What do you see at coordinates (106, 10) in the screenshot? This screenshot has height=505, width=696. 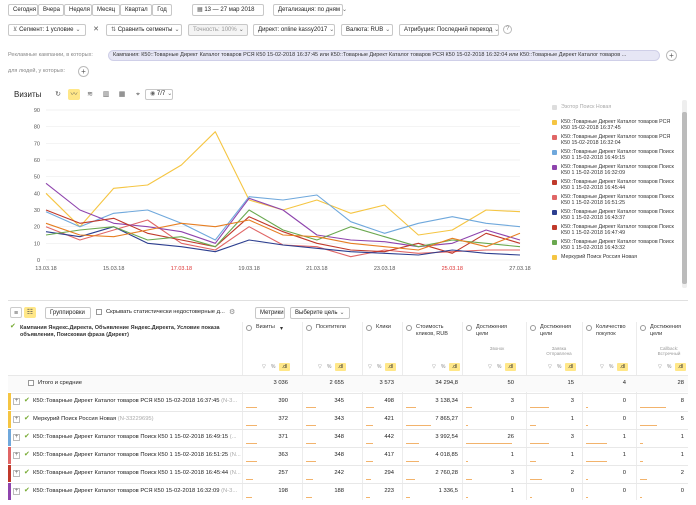 I see `period-button: Месяц` at bounding box center [106, 10].